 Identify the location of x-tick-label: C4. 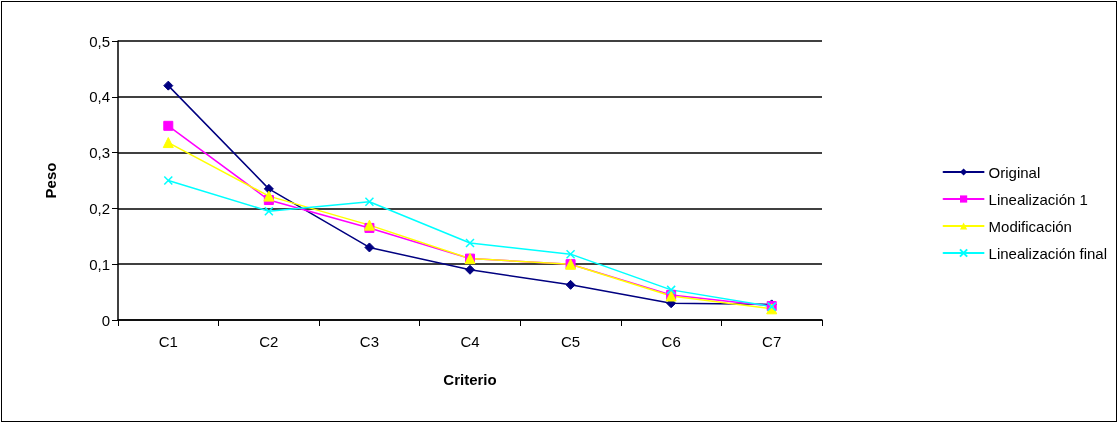
(470, 341).